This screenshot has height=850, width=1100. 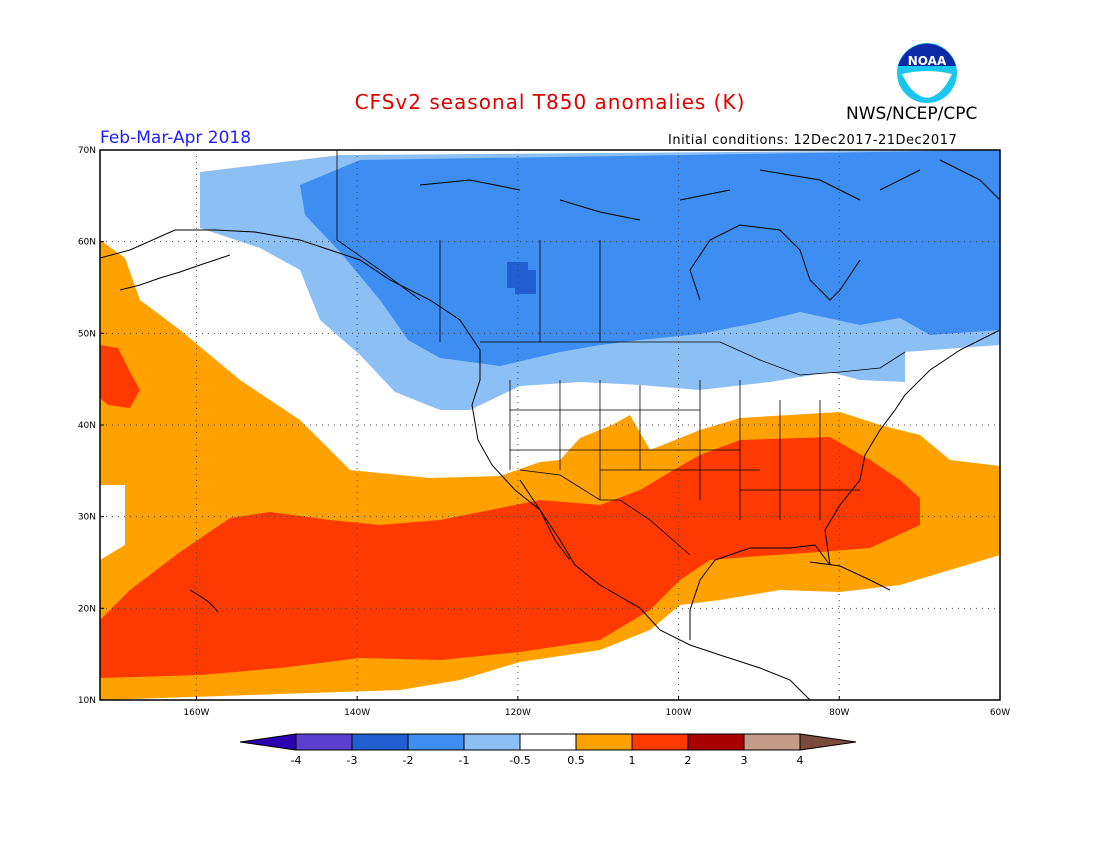 What do you see at coordinates (596, 707) in the screenshot?
I see `longitude-labels: 160W 140W 120W 100W 80W 60W` at bounding box center [596, 707].